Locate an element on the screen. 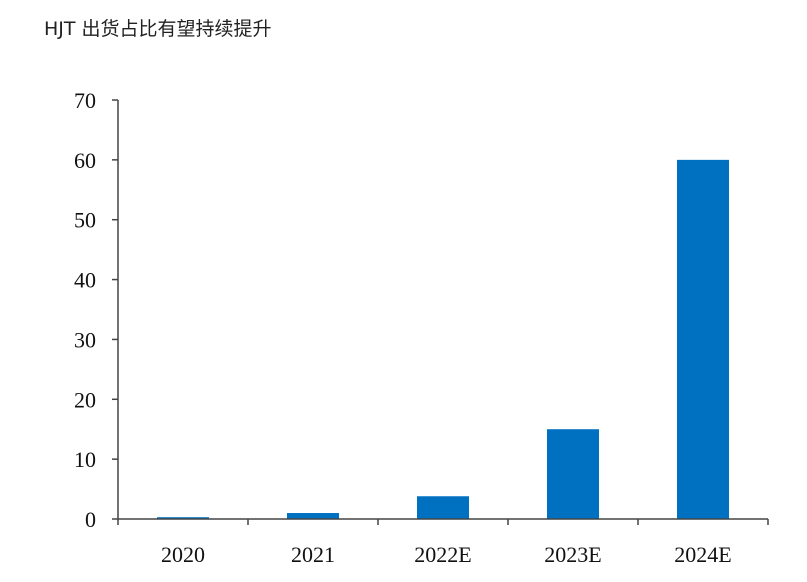 The height and width of the screenshot is (582, 807). x-tick-label-2020: 2020 is located at coordinates (183, 554).